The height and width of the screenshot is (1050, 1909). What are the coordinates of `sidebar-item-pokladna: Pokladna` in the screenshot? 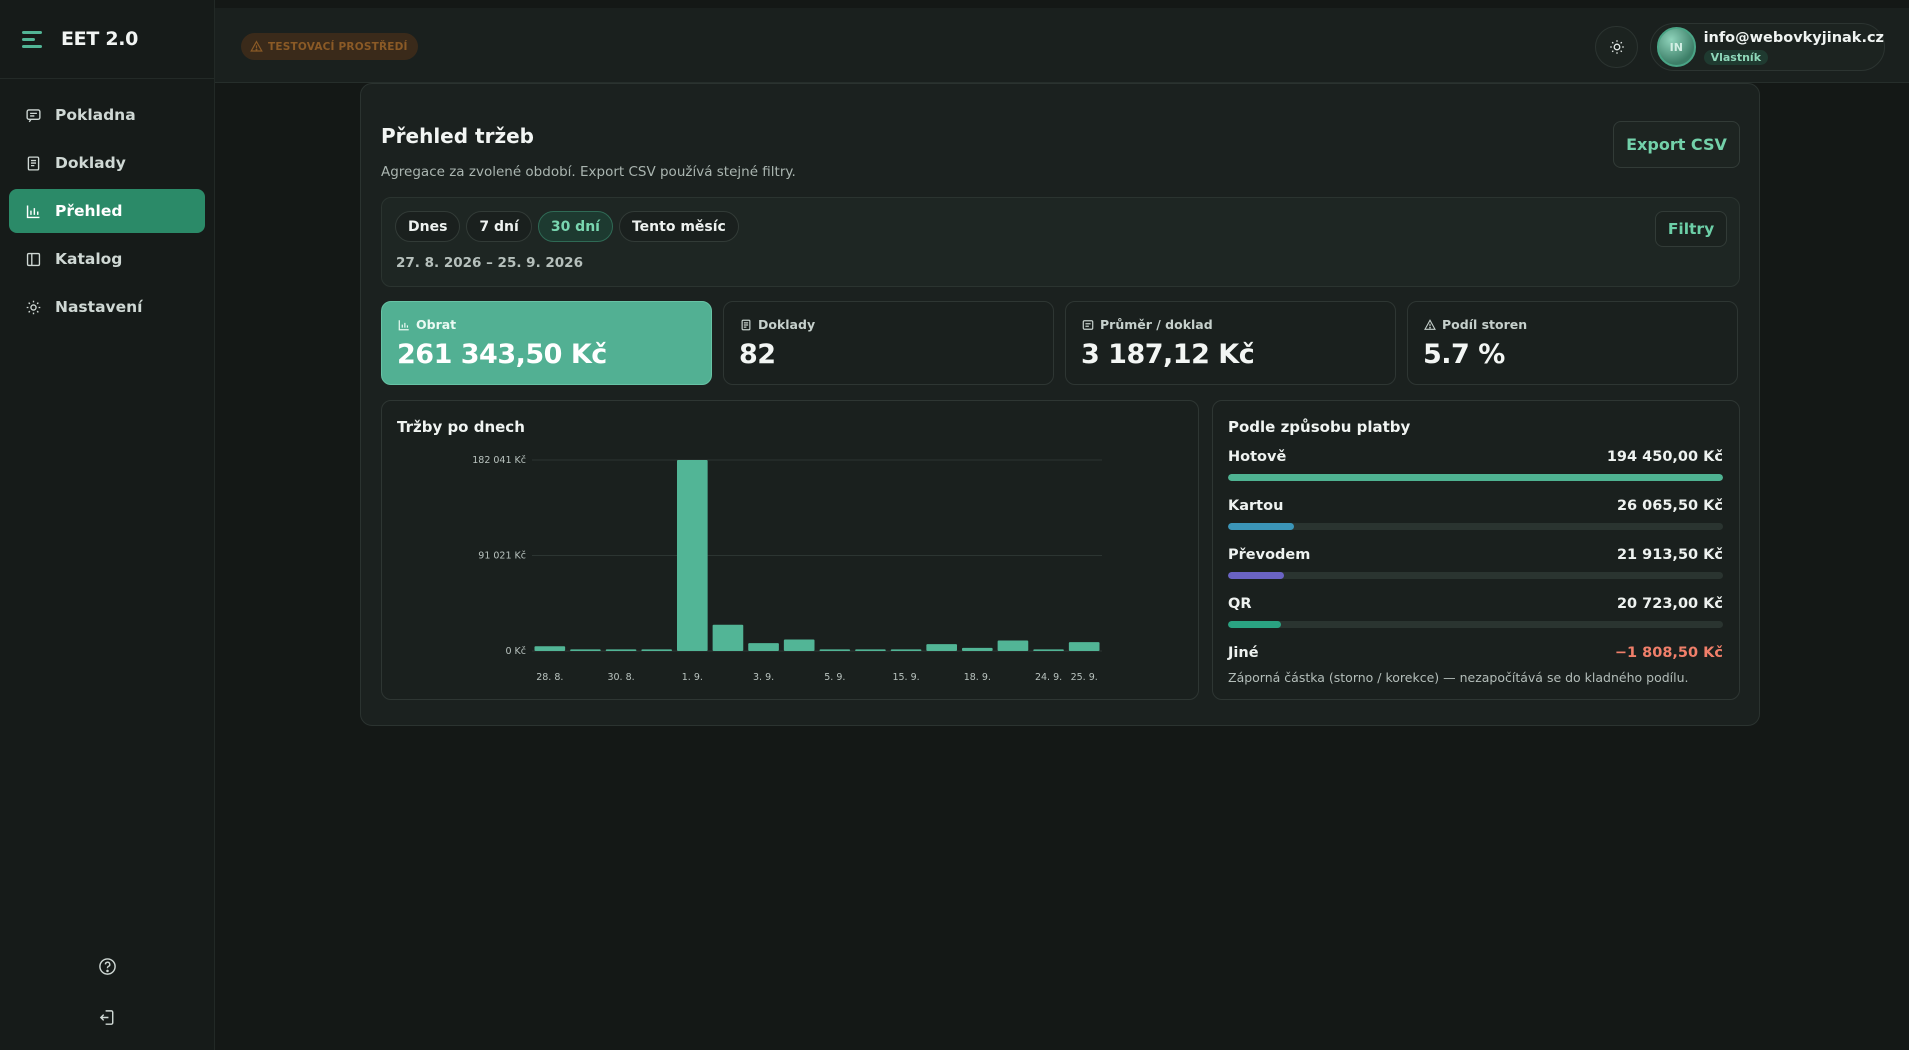 It's located at (107, 115).